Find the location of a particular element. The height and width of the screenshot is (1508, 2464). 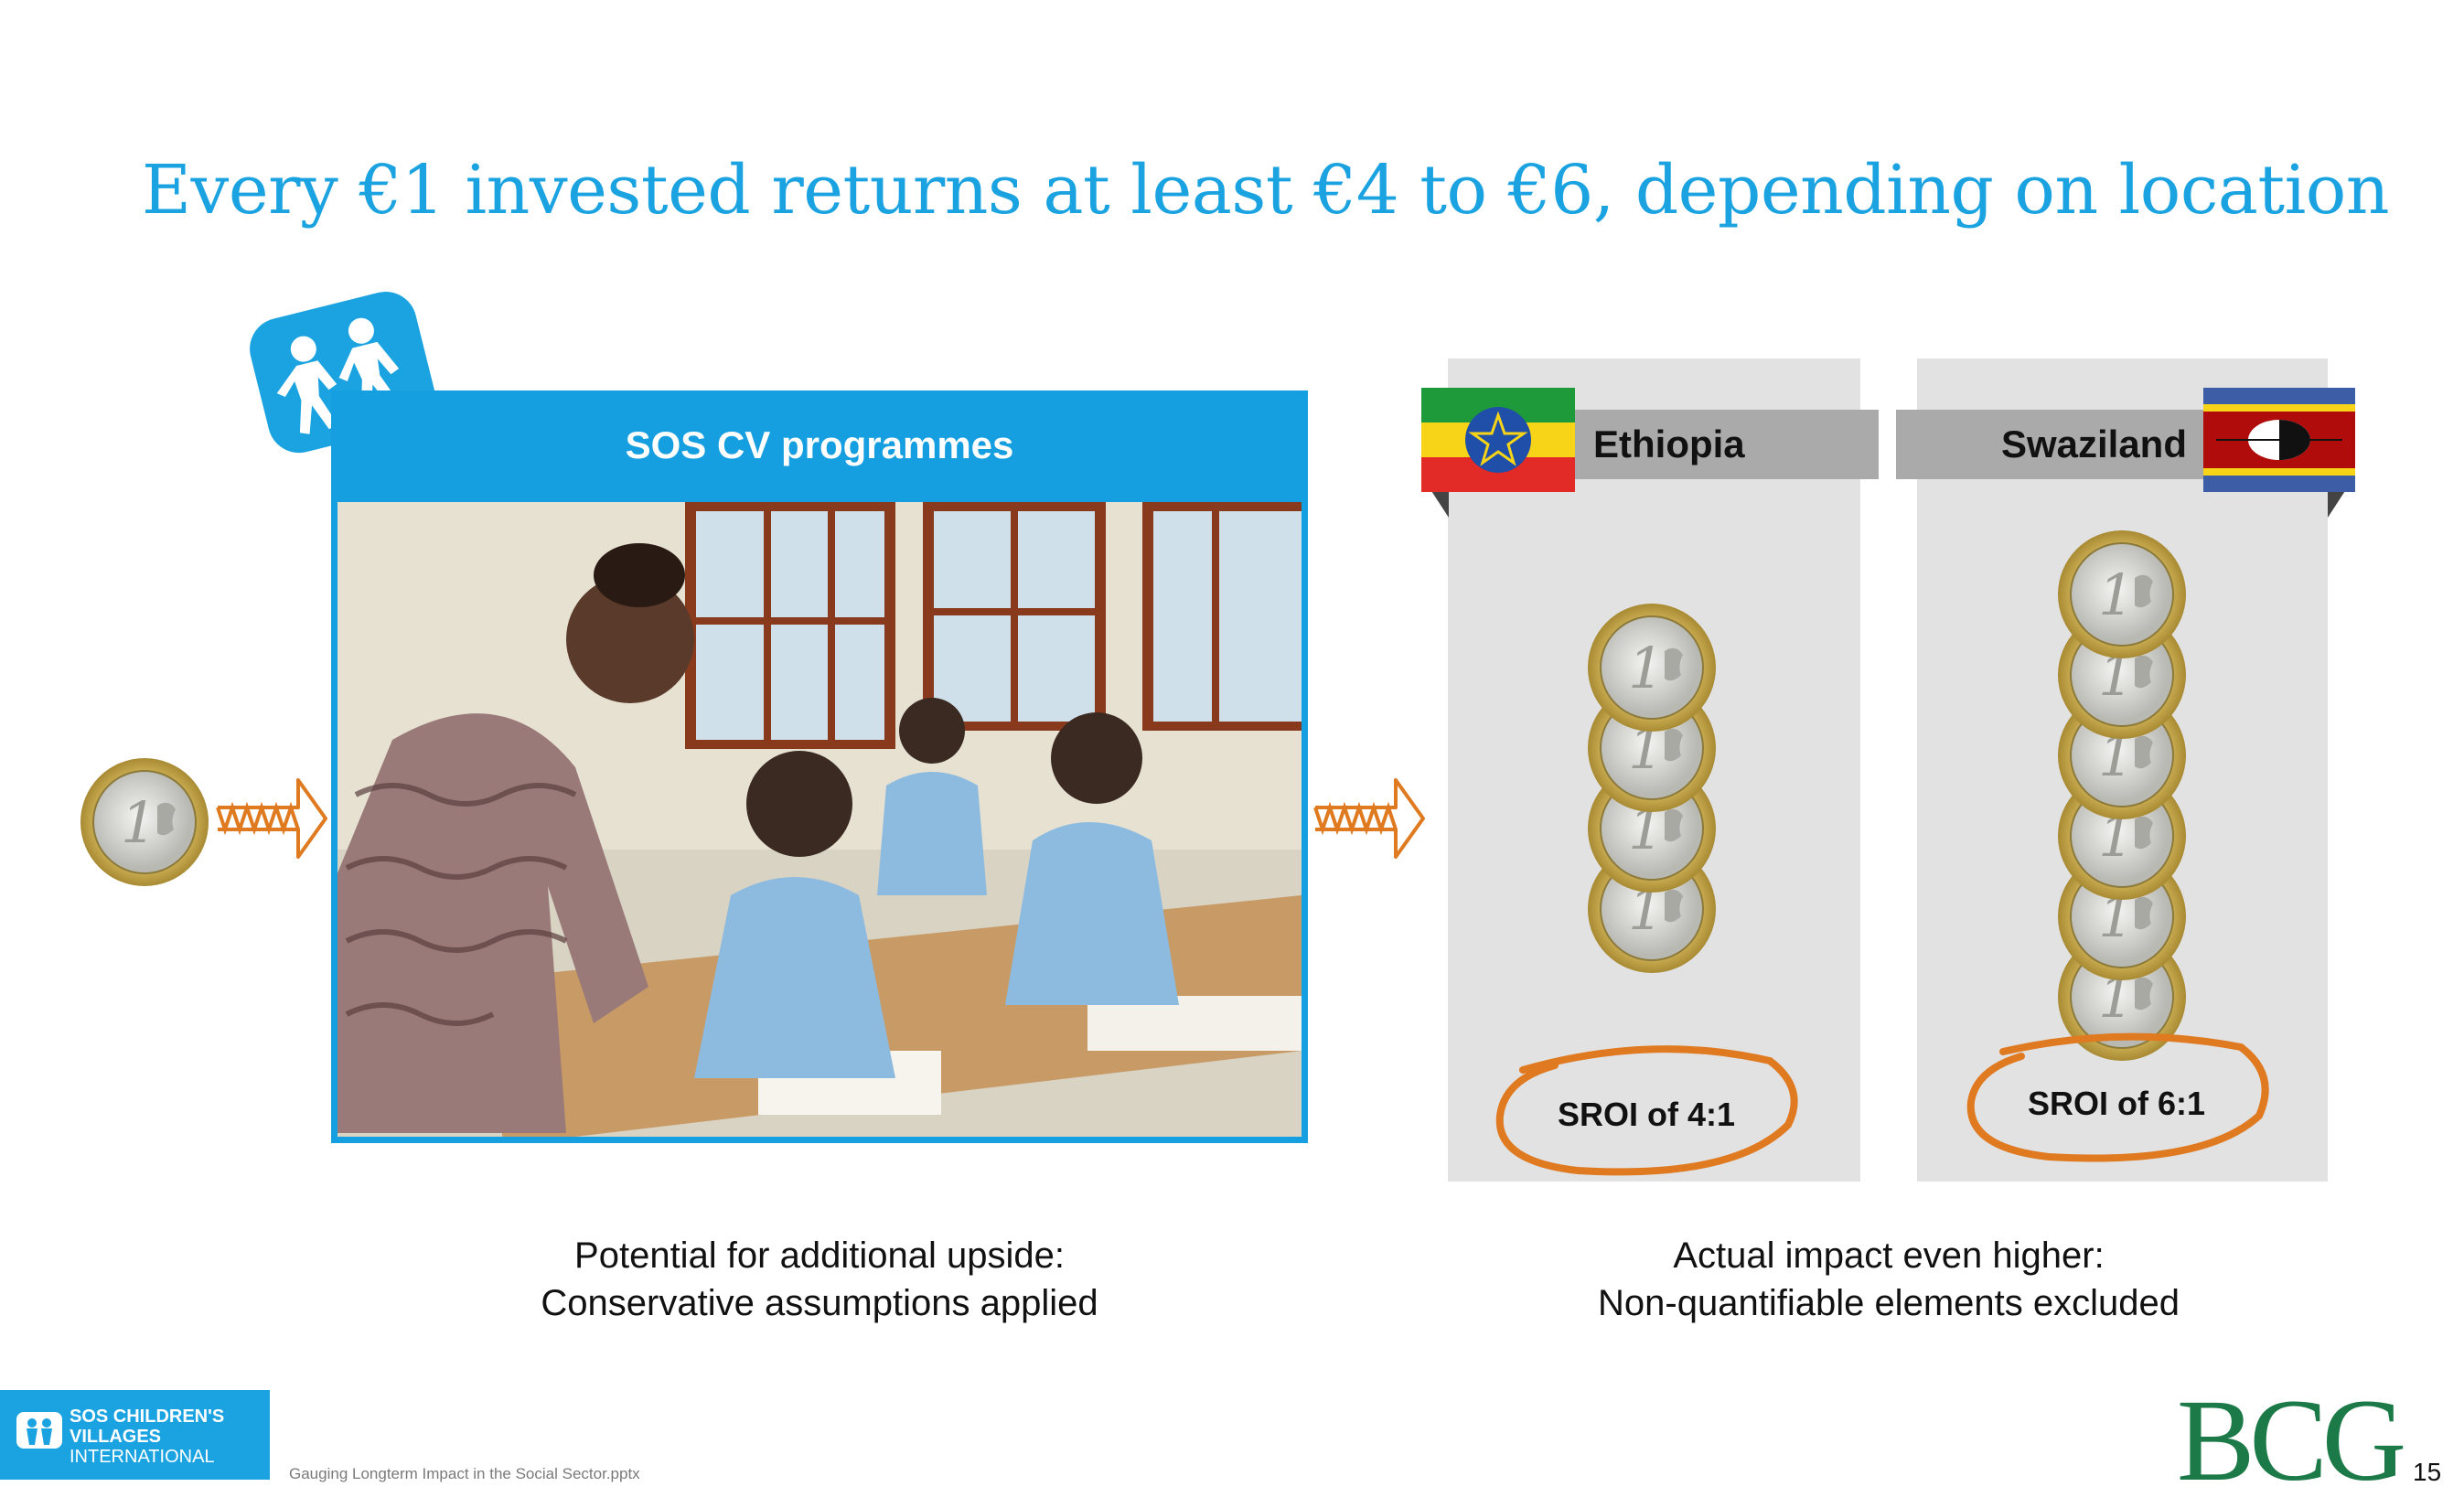

sos-logo-icon is located at coordinates (39, 1430).